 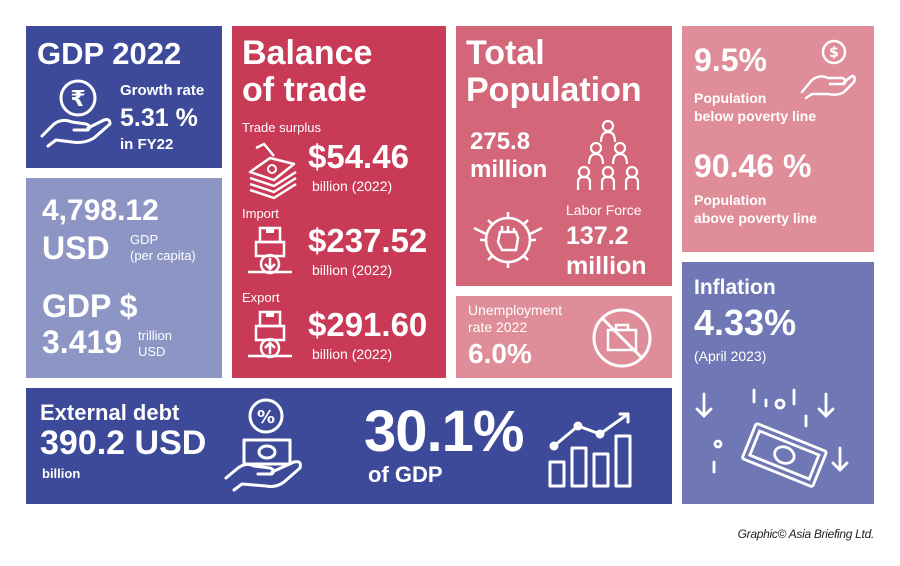 I want to click on external-debt-unit: billion, so click(x=61, y=473).